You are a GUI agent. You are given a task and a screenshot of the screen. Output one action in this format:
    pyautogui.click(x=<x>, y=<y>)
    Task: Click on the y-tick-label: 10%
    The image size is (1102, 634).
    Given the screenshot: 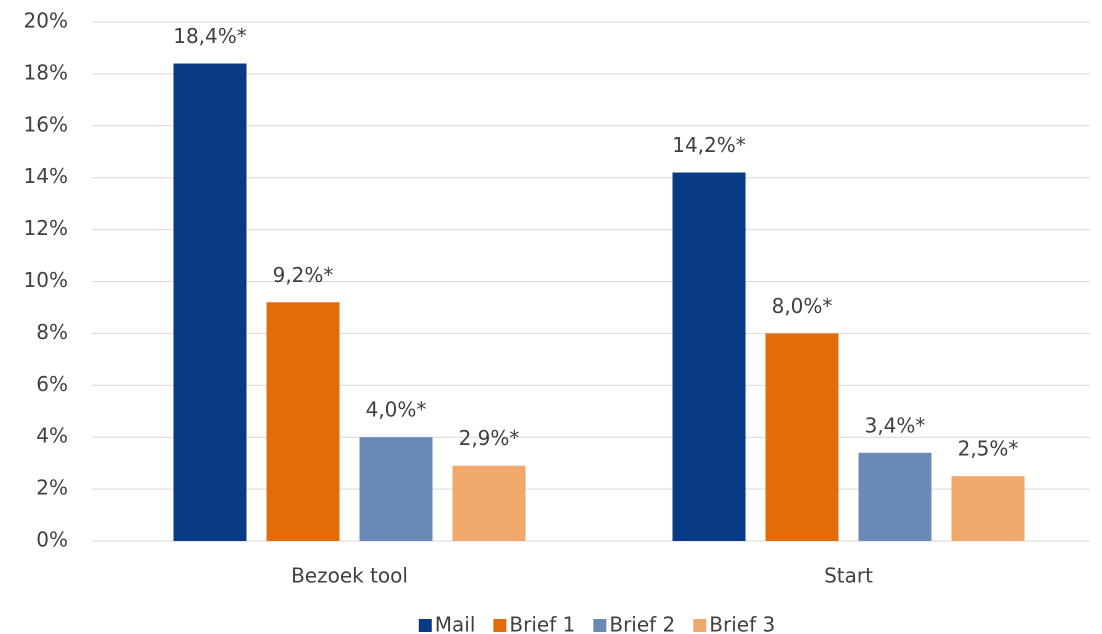 What is the action you would take?
    pyautogui.click(x=46, y=280)
    